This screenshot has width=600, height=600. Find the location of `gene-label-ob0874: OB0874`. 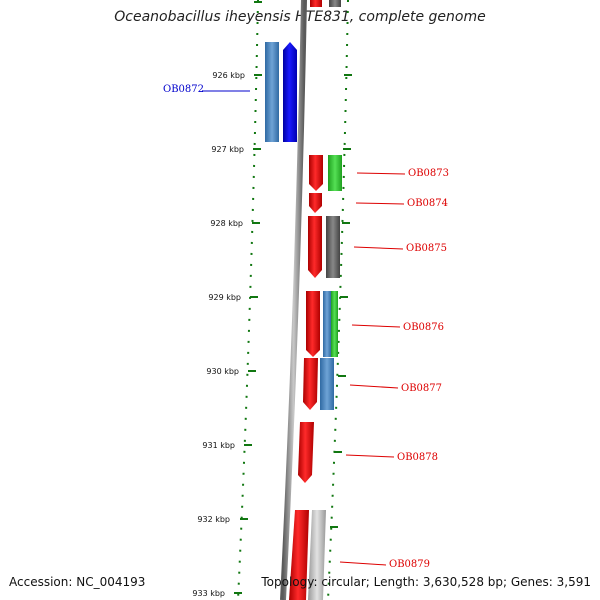

gene-label-ob0874: OB0874 is located at coordinates (427, 203).